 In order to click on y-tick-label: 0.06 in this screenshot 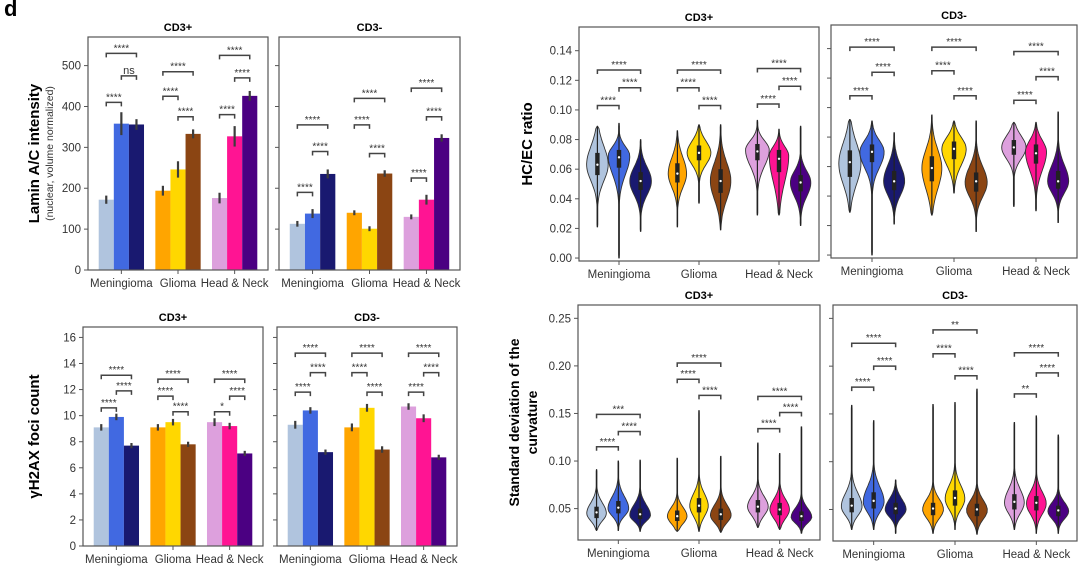, I will do `click(561, 170)`.